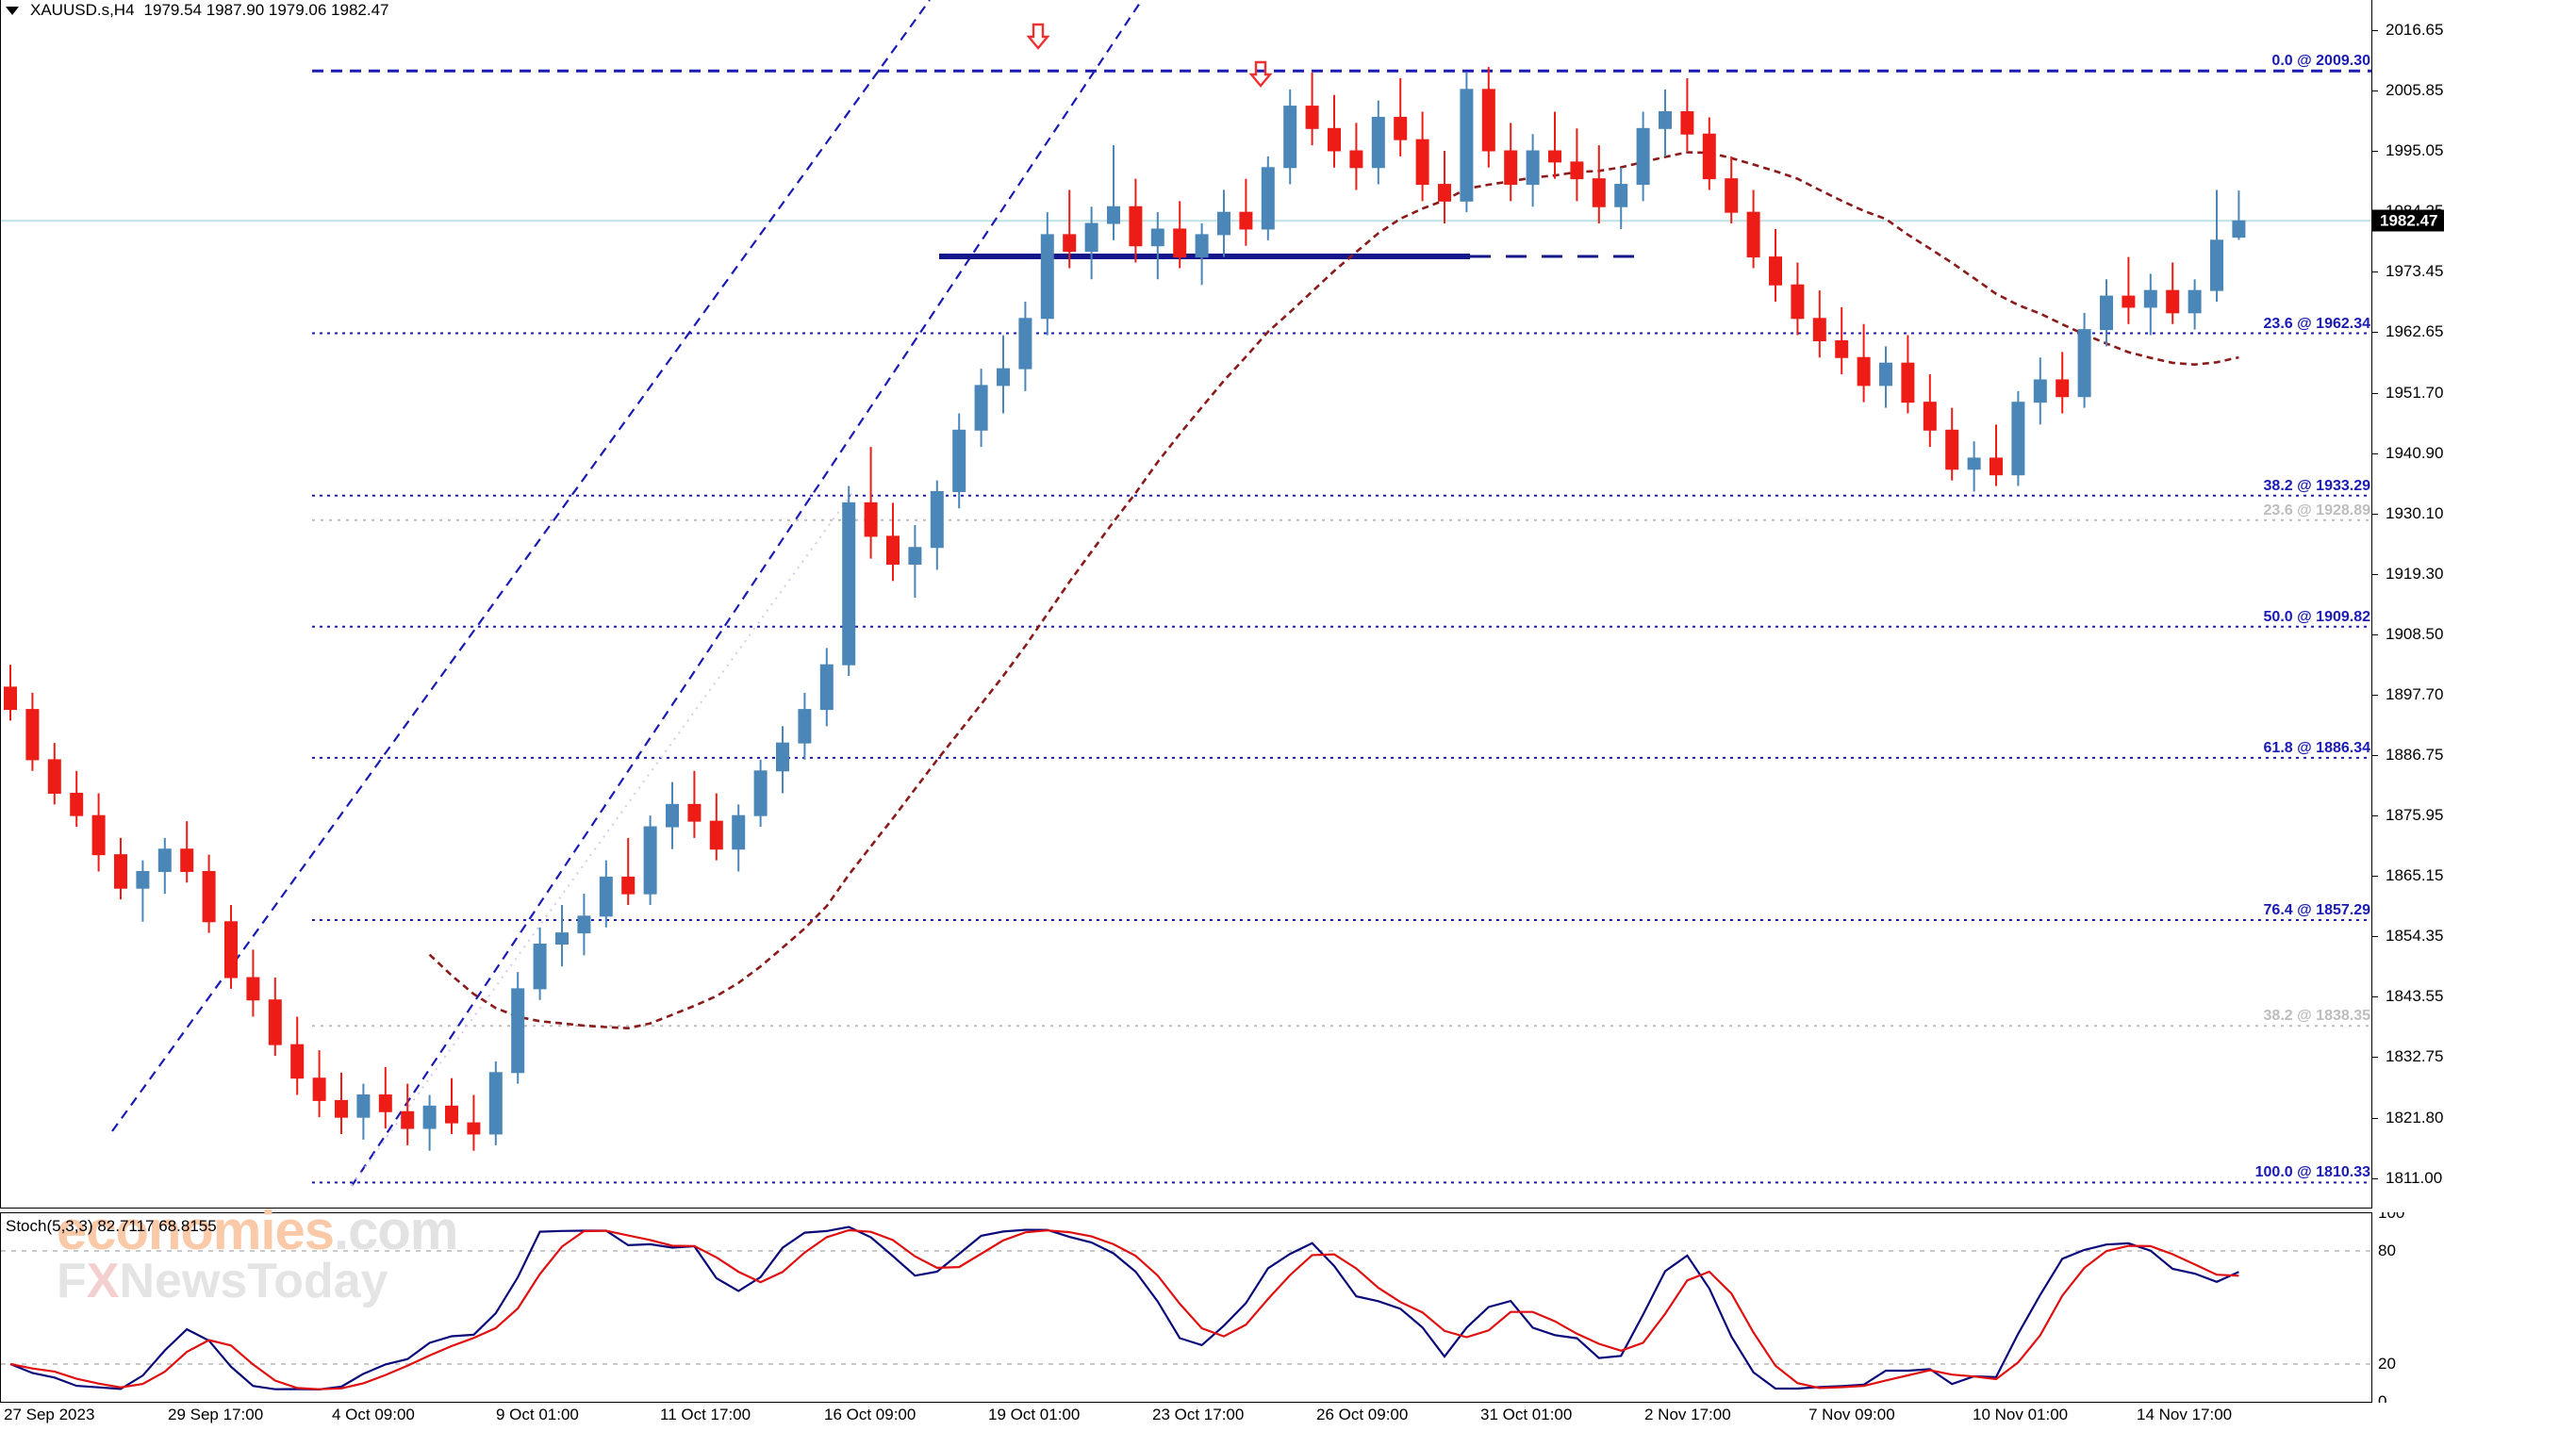 Image resolution: width=2576 pixels, height=1431 pixels. Describe the element at coordinates (2382, 1397) in the screenshot. I see `stochastic-axis-label: 0` at that location.